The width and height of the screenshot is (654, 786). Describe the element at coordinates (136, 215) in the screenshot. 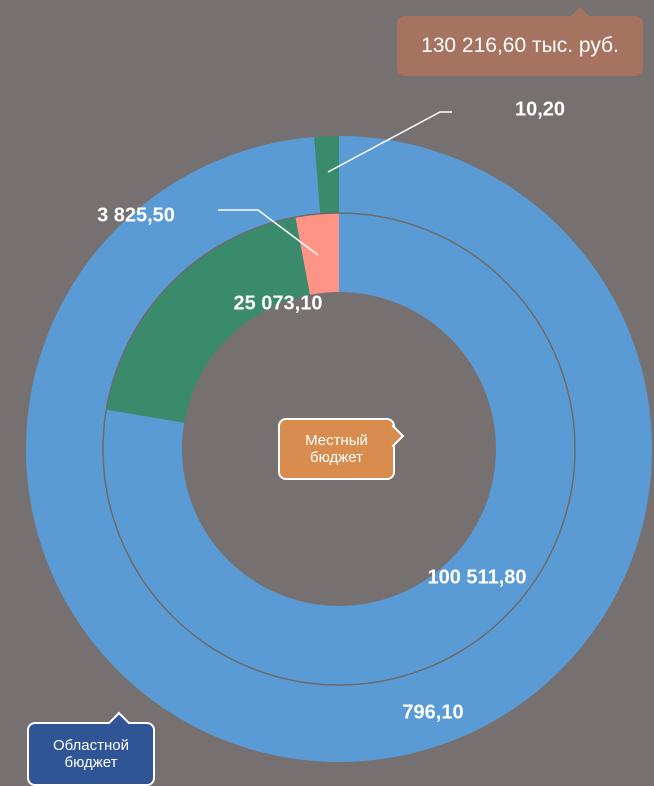

I see `data-label: 3 825,50` at that location.